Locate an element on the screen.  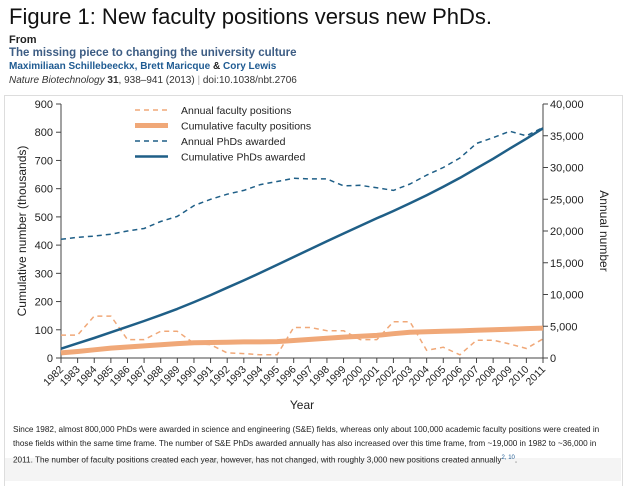
author-link: Brett Maricque is located at coordinates (175, 66).